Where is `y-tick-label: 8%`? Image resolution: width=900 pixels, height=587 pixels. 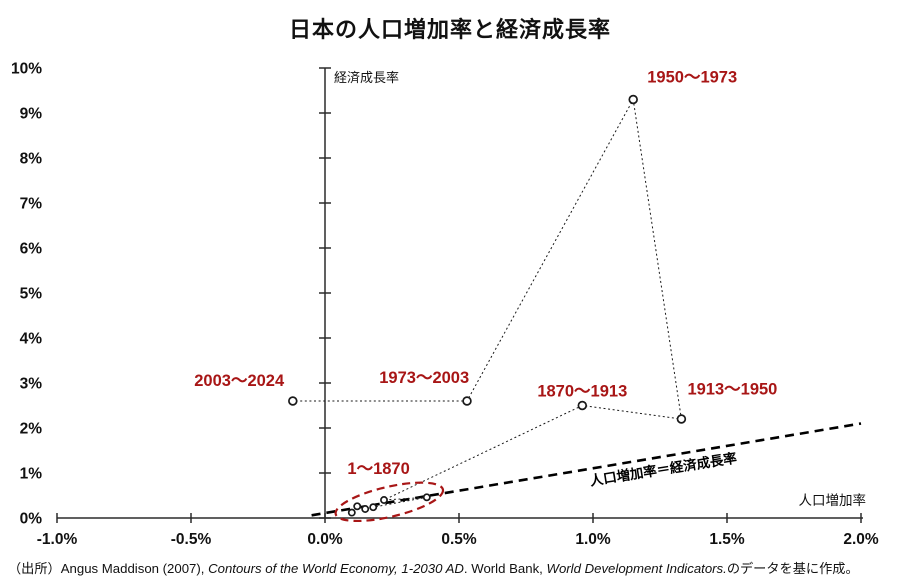 y-tick-label: 8% is located at coordinates (31, 159).